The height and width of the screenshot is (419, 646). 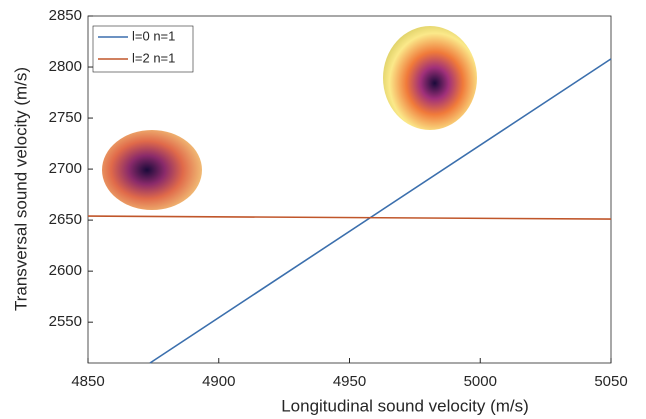 What do you see at coordinates (65, 321) in the screenshot?
I see `y-tick-label: 2550` at bounding box center [65, 321].